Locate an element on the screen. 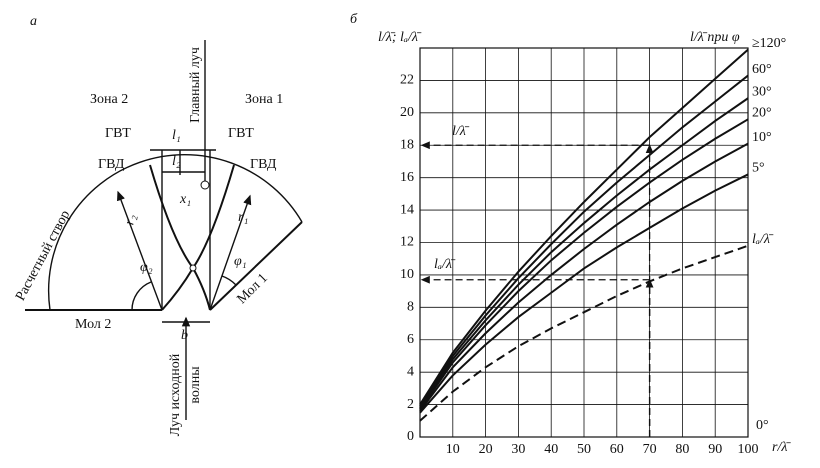 Image resolution: width=820 pixels, height=468 pixels. y-tick-label: 0 is located at coordinates (410, 436).